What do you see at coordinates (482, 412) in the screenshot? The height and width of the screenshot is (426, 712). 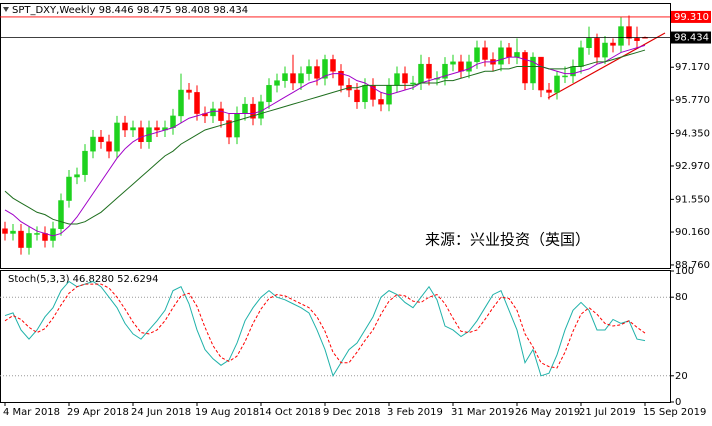 I see `x-tick-label: 31 Mar 2019` at bounding box center [482, 412].